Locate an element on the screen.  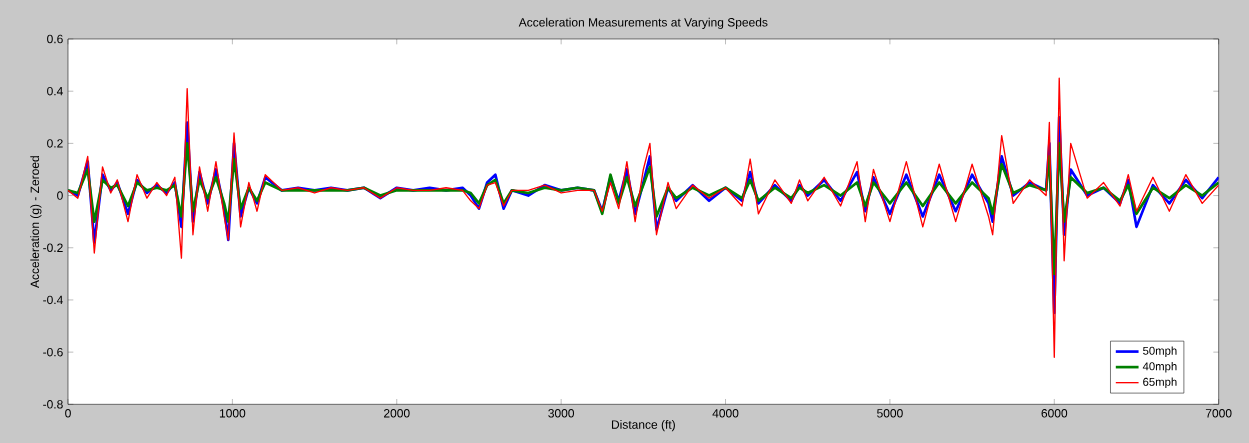
x-axis-title: Distance (ft) is located at coordinates (643, 426).